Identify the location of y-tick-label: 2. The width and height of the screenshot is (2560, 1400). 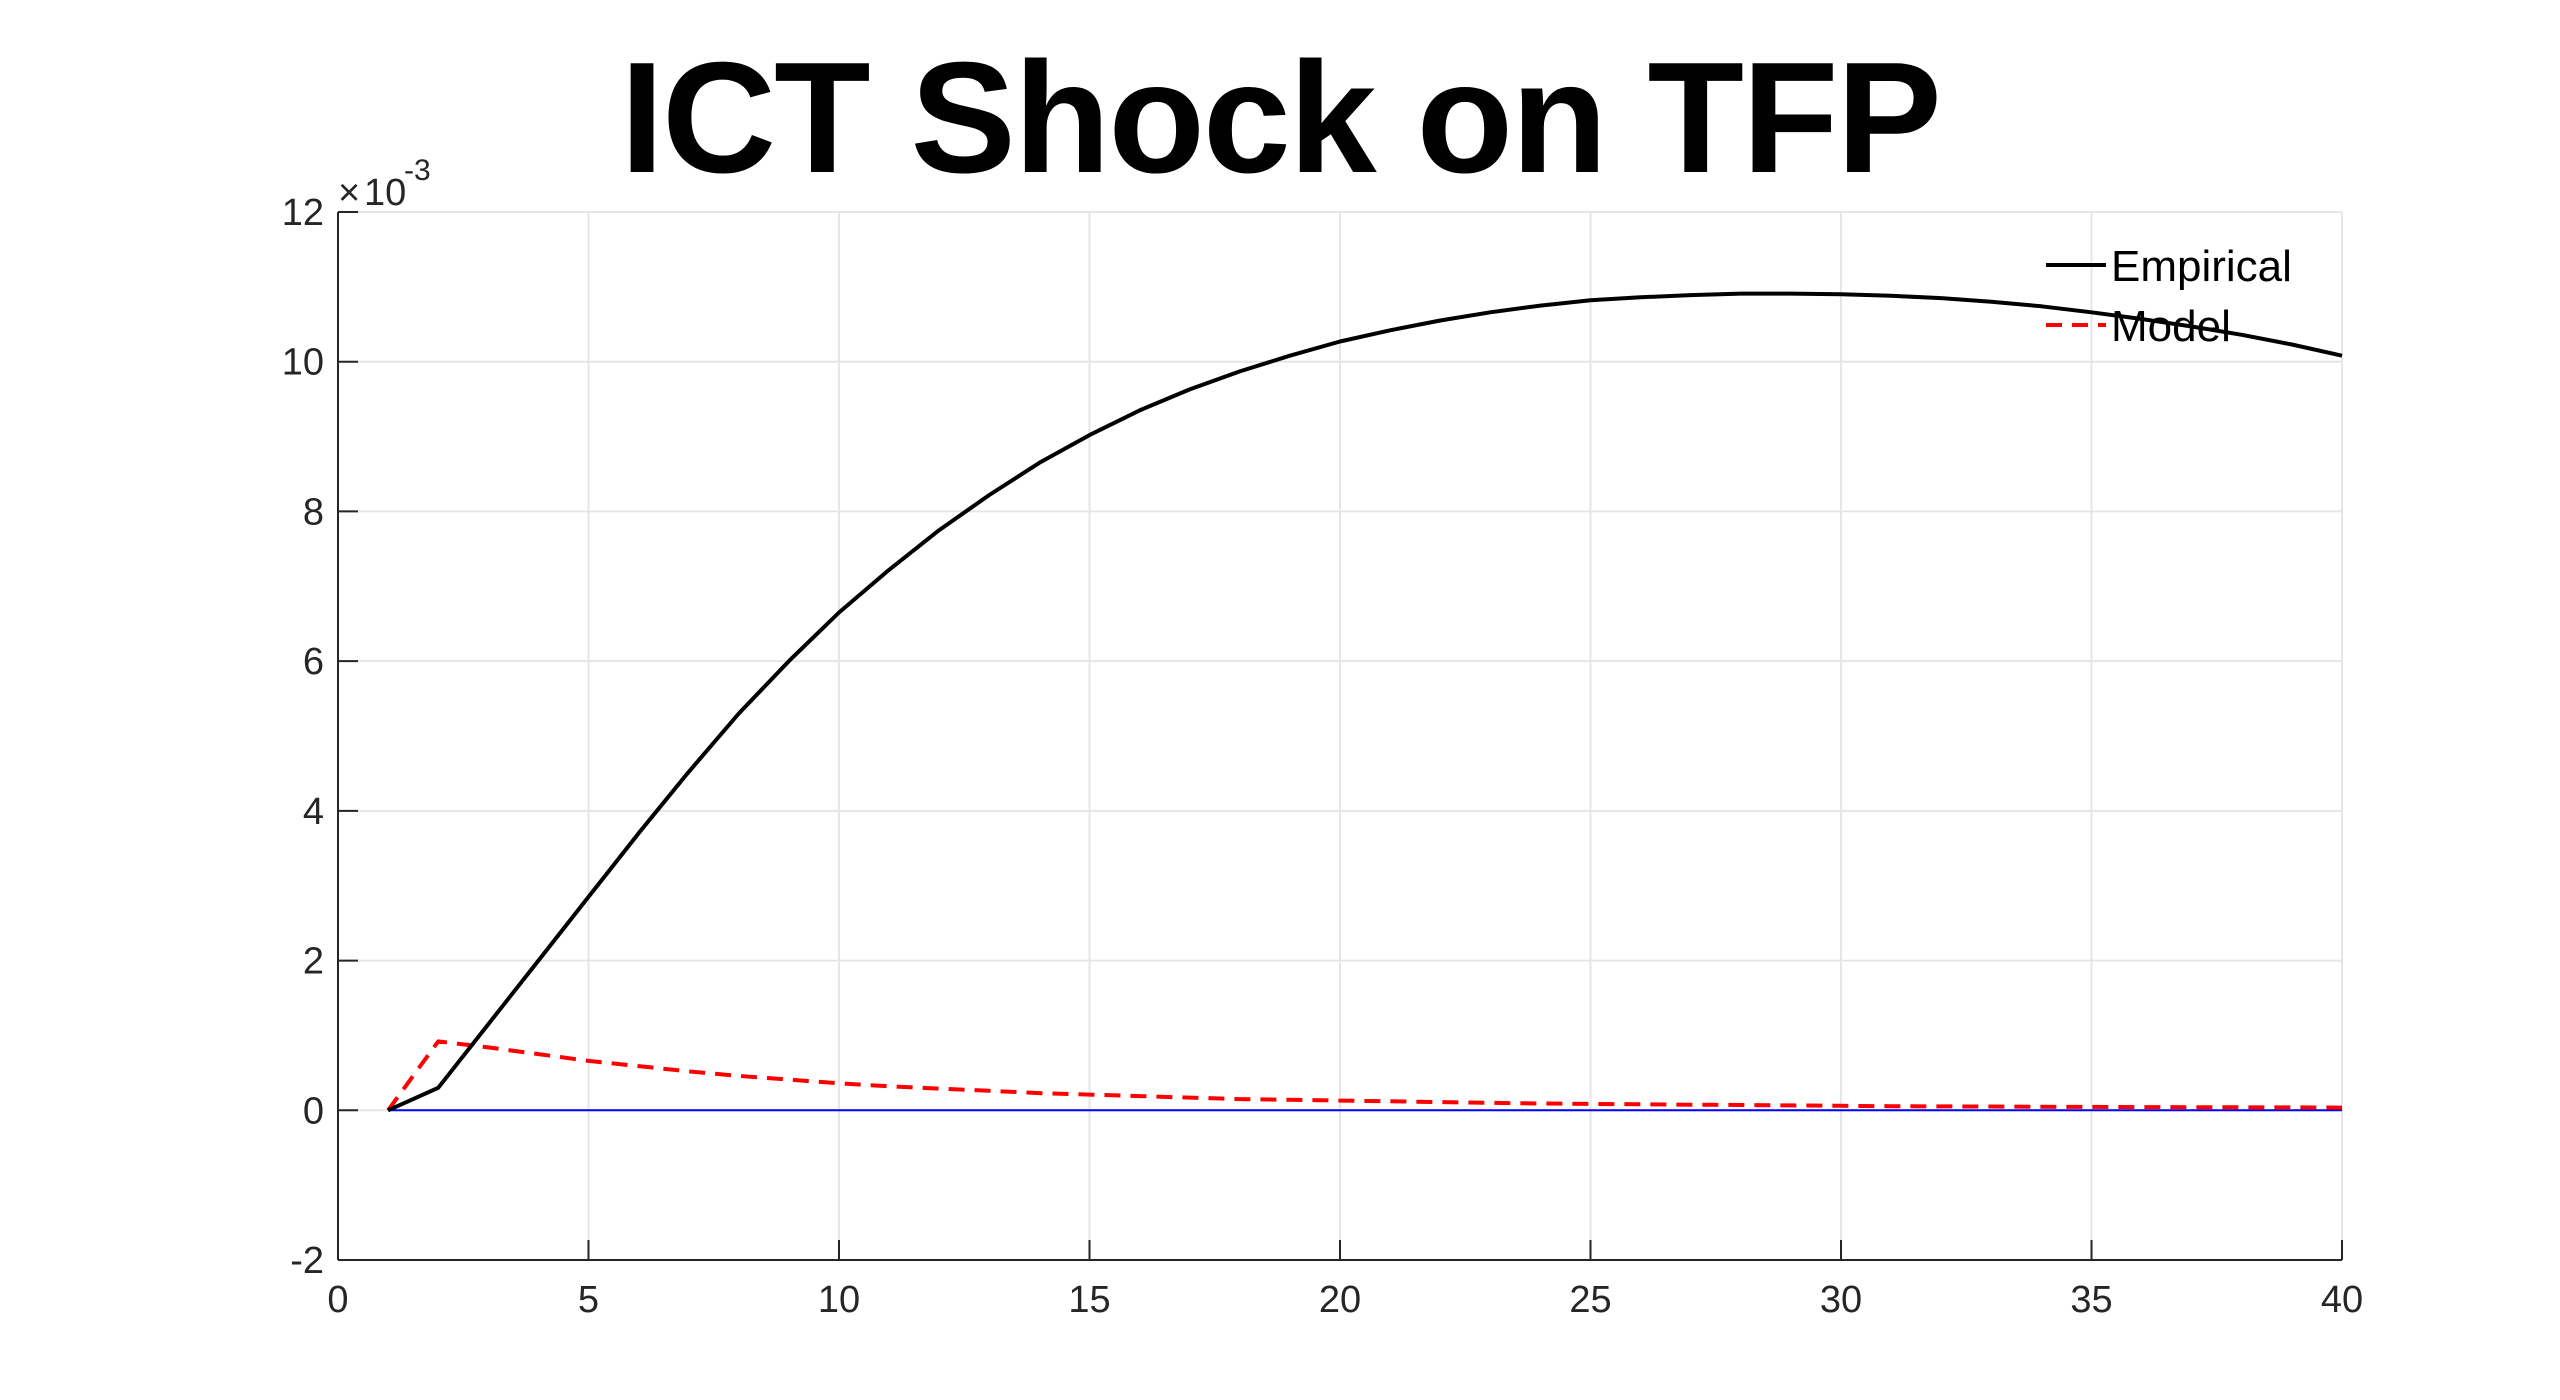
(313, 962).